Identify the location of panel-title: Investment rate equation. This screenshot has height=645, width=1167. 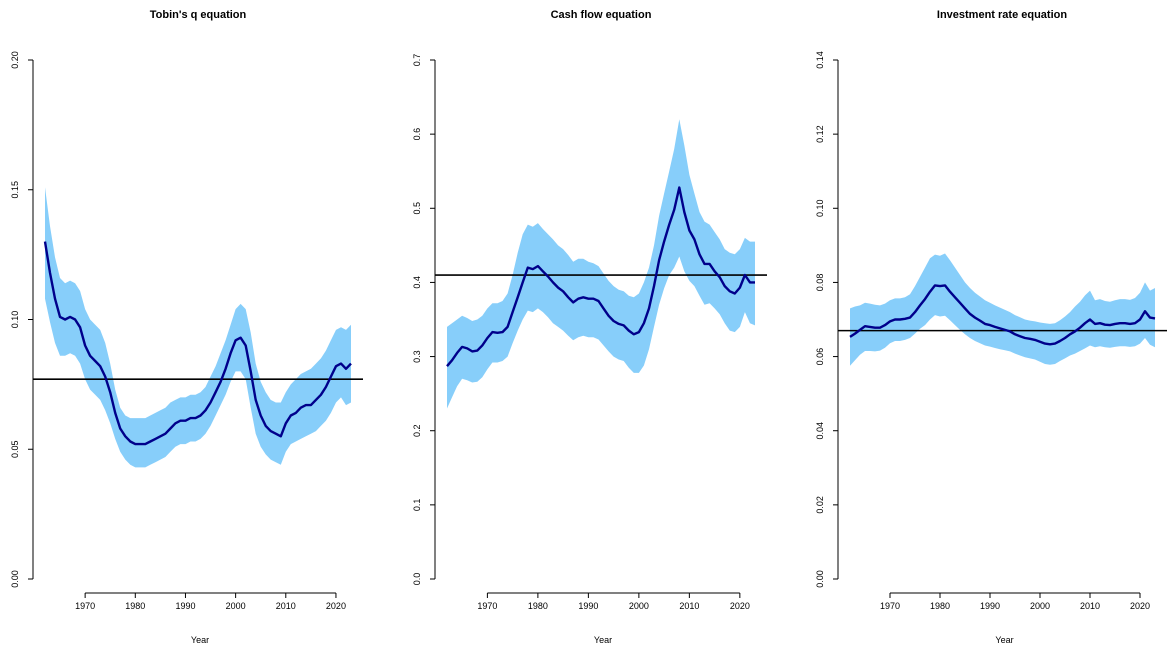
(1002, 15).